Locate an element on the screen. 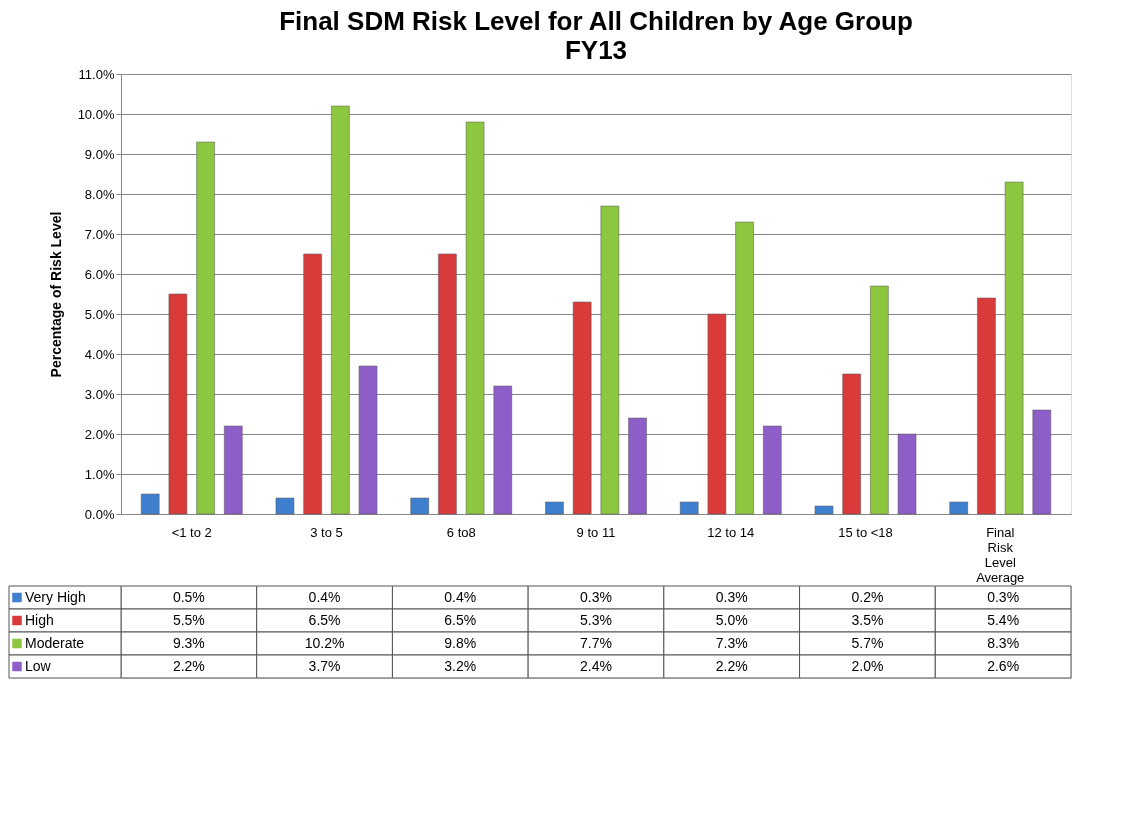 This screenshot has height=830, width=1125. legend-label: Low is located at coordinates (38, 665).